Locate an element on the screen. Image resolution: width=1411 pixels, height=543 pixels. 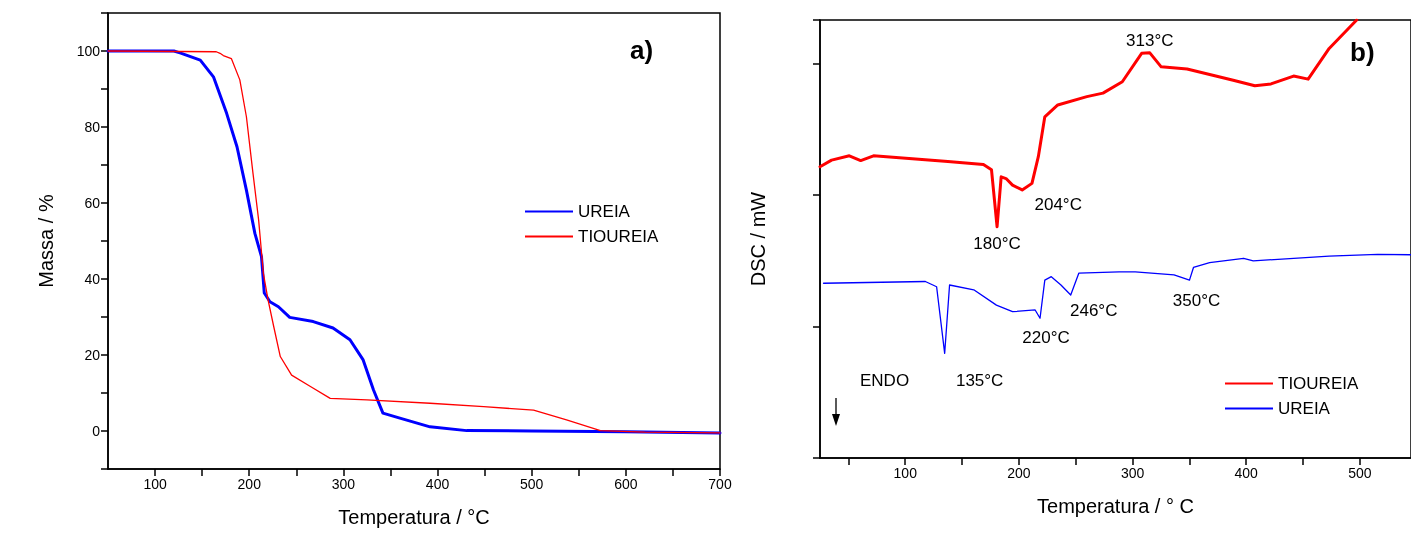
y-tick-label: 20 is located at coordinates (92, 355).